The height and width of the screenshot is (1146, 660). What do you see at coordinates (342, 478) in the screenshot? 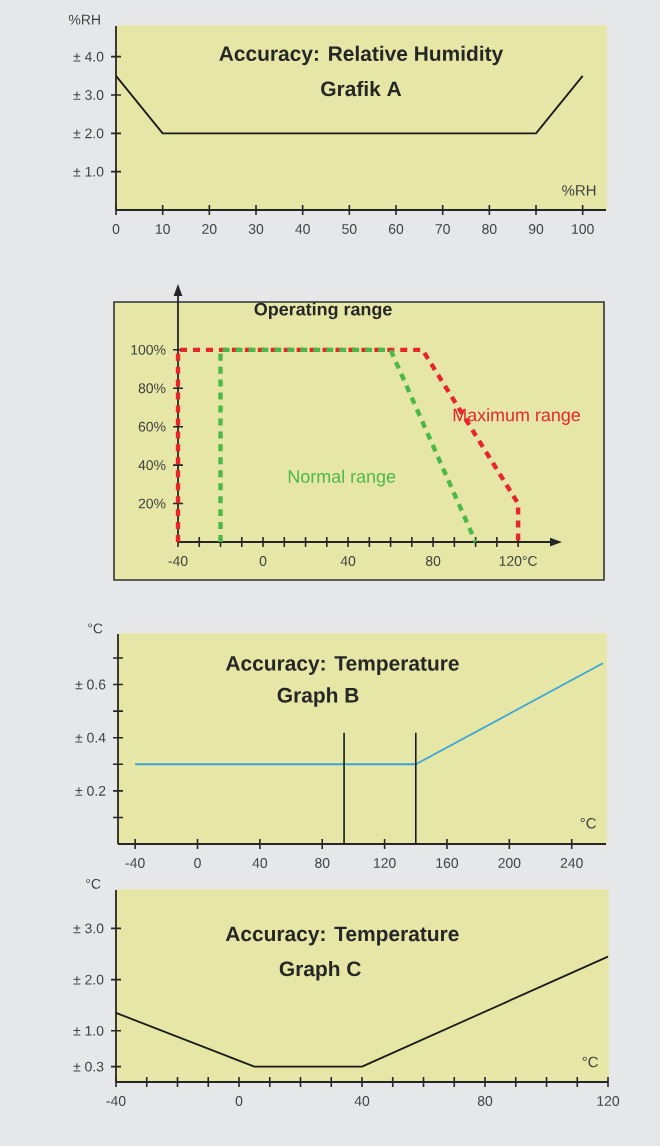
I see `text: Normal range` at bounding box center [342, 478].